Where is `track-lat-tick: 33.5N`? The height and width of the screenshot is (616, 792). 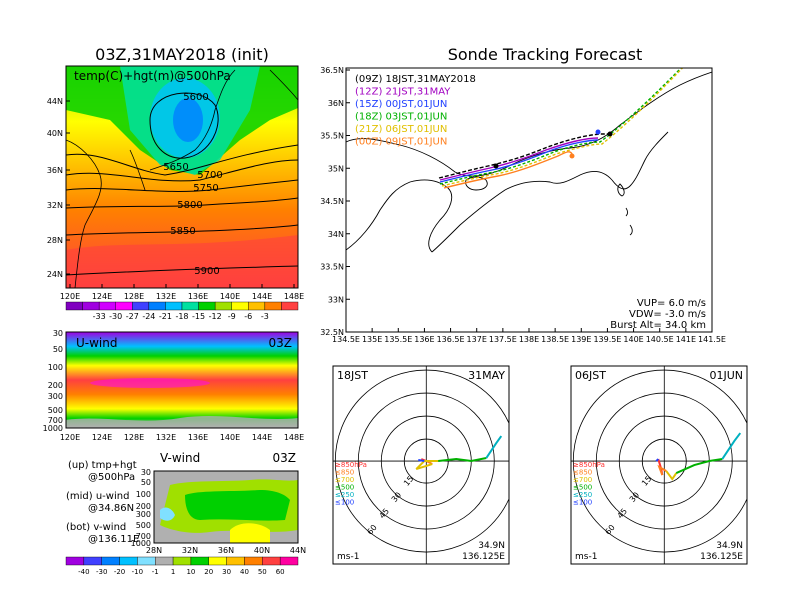 track-lat-tick: 33.5N is located at coordinates (332, 267).